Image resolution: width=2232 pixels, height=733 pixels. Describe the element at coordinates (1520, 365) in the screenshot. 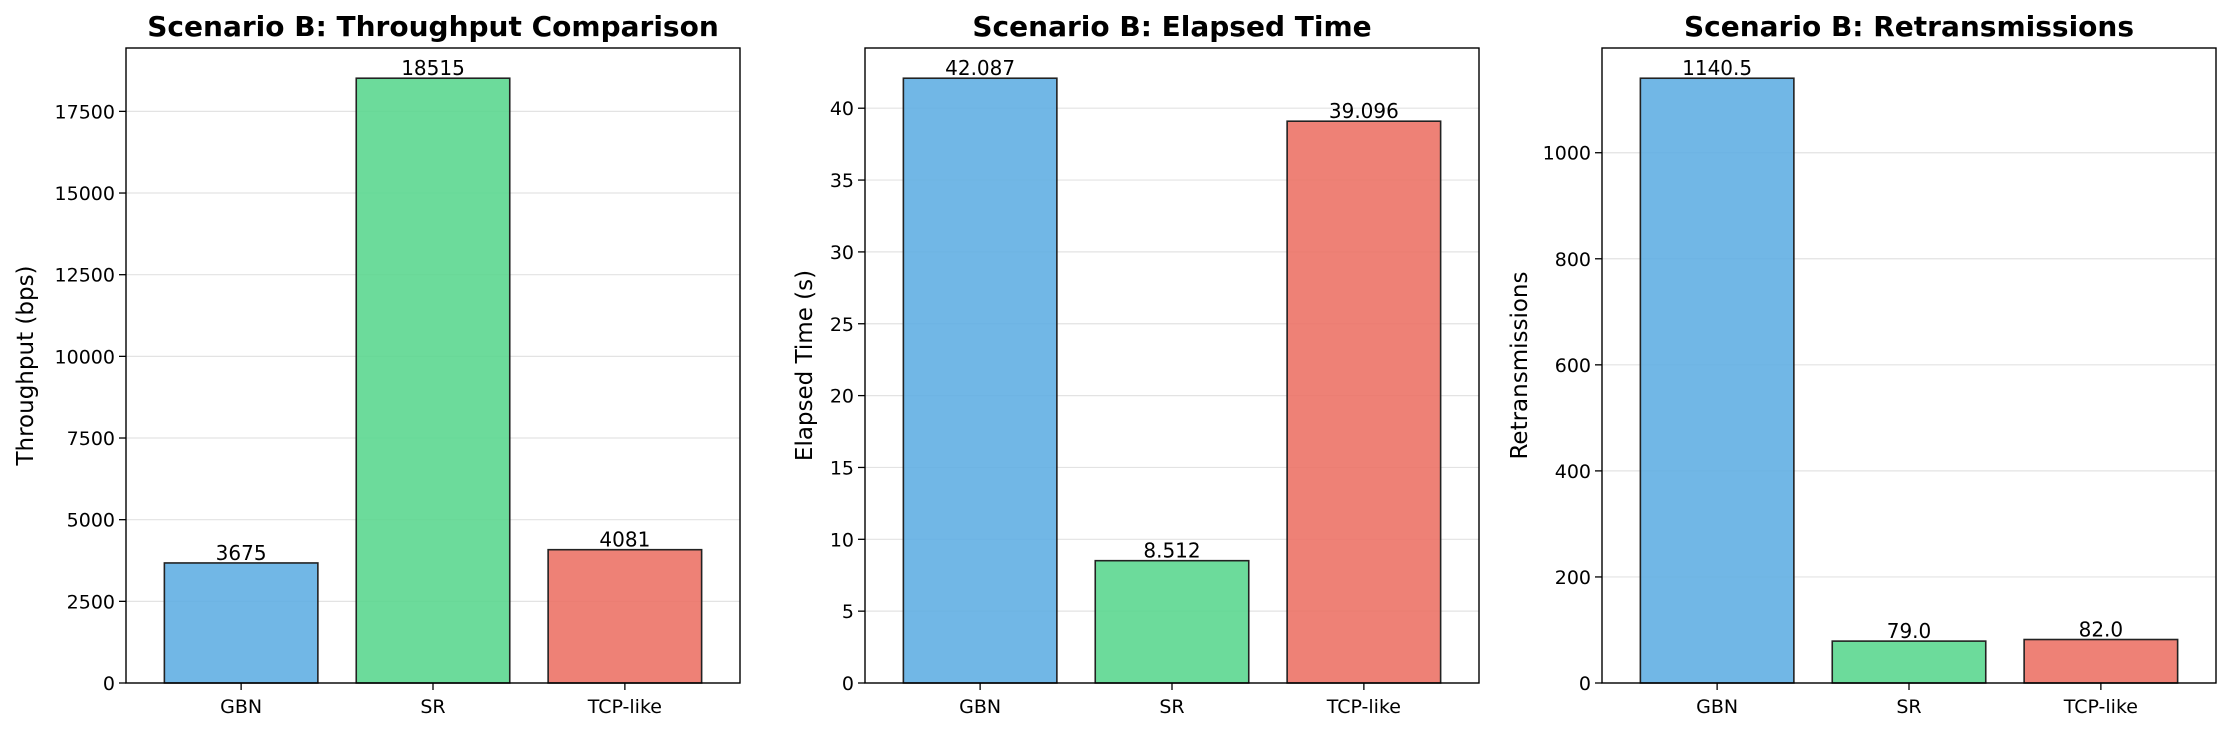

I see `y-axis-label: Retransmissions` at that location.